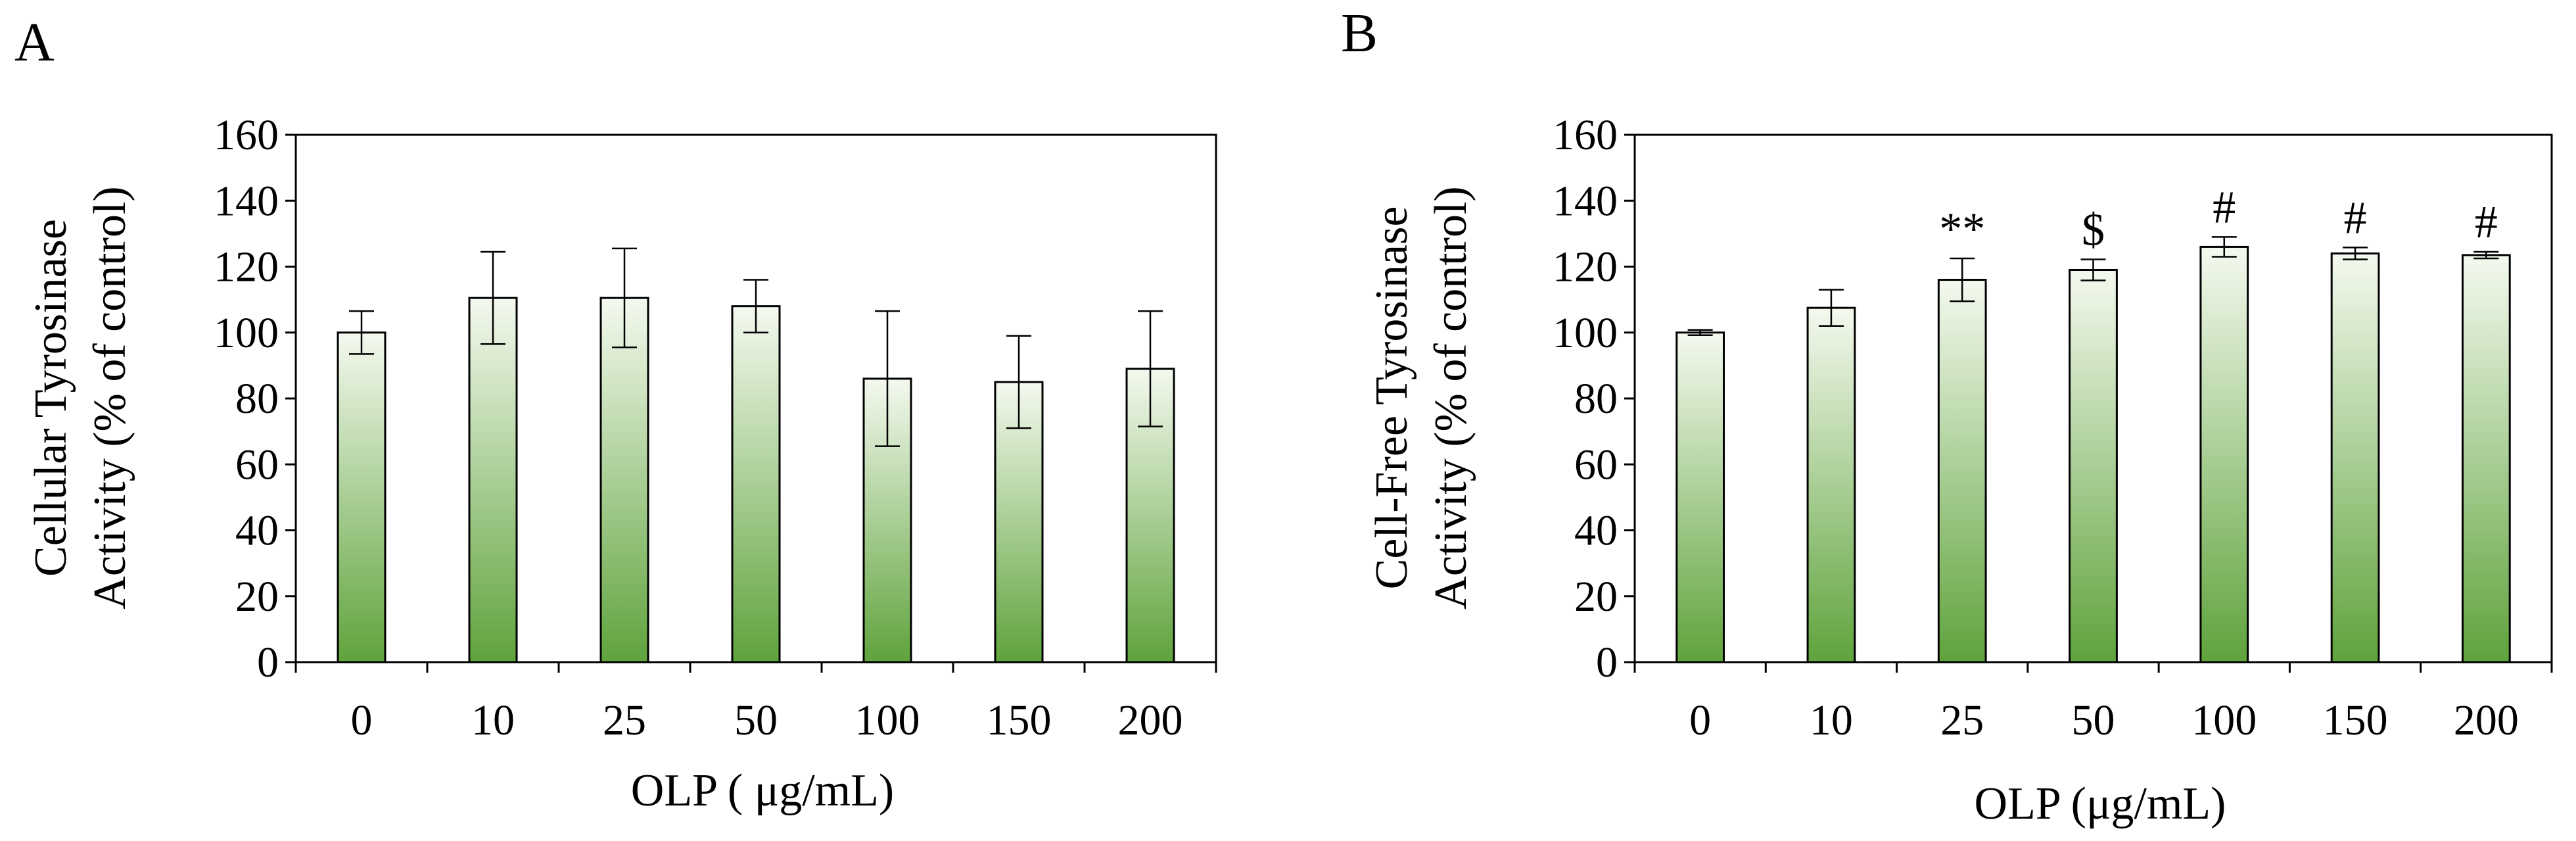  I want to click on x-axis-title: OLP (μg/mL), so click(2100, 804).